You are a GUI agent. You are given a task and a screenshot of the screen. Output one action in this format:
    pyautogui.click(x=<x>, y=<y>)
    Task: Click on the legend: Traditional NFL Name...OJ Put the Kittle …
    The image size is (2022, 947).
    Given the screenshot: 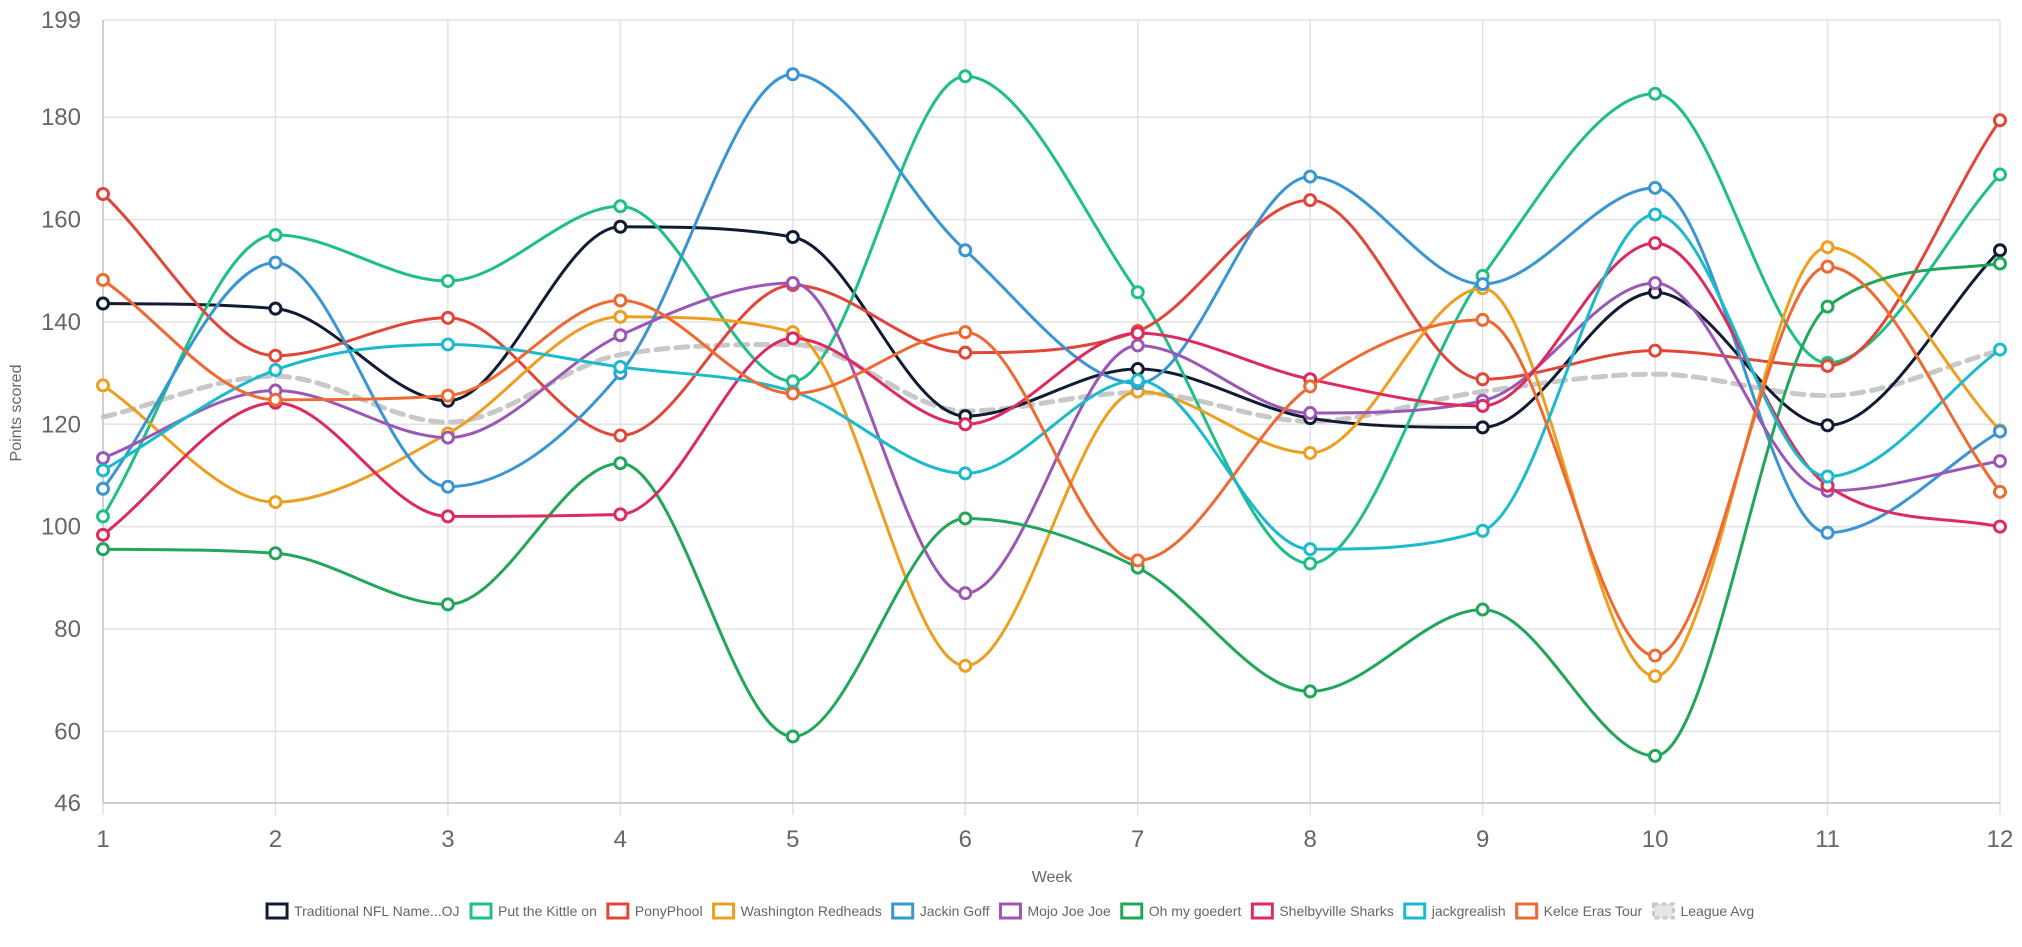 What is the action you would take?
    pyautogui.click(x=1009, y=911)
    